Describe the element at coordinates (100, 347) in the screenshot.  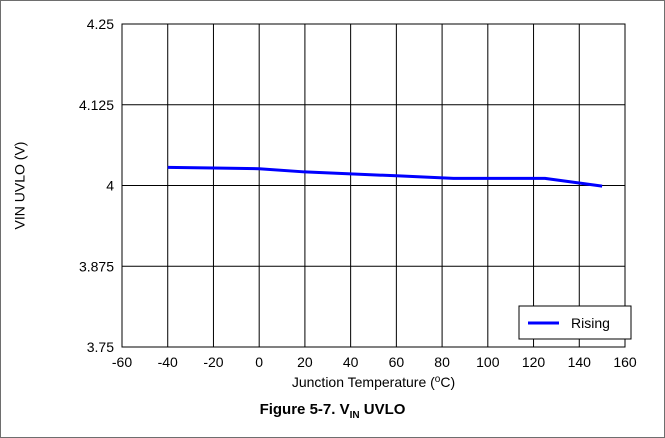
I see `y-tick-label: 3.75` at that location.